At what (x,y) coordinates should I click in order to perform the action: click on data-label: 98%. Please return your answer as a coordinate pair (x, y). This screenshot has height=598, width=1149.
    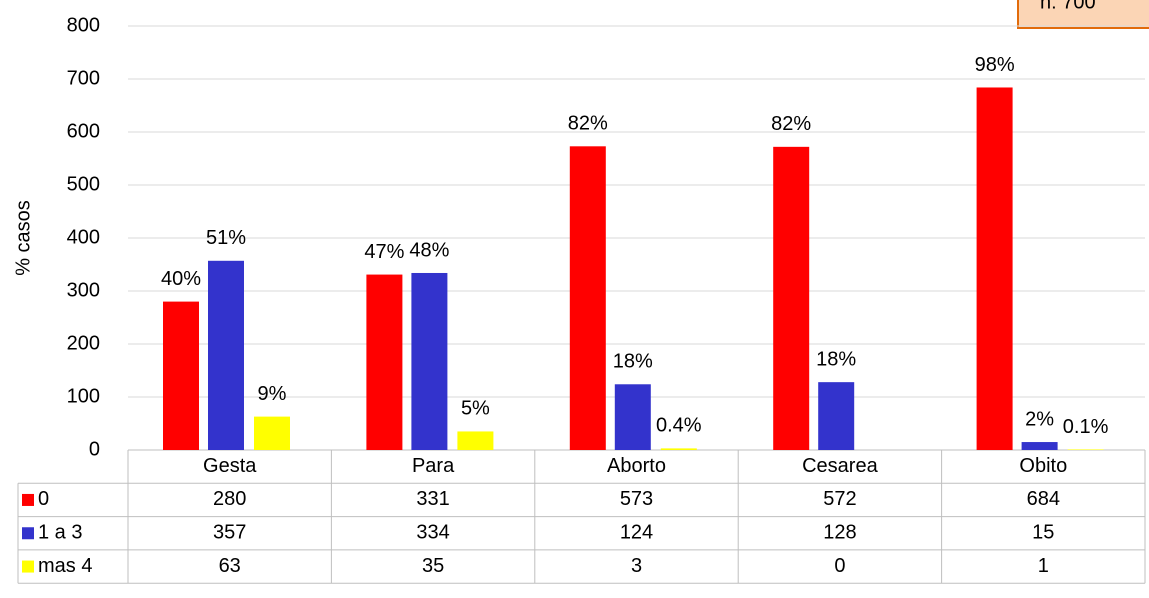
    Looking at the image, I should click on (995, 65).